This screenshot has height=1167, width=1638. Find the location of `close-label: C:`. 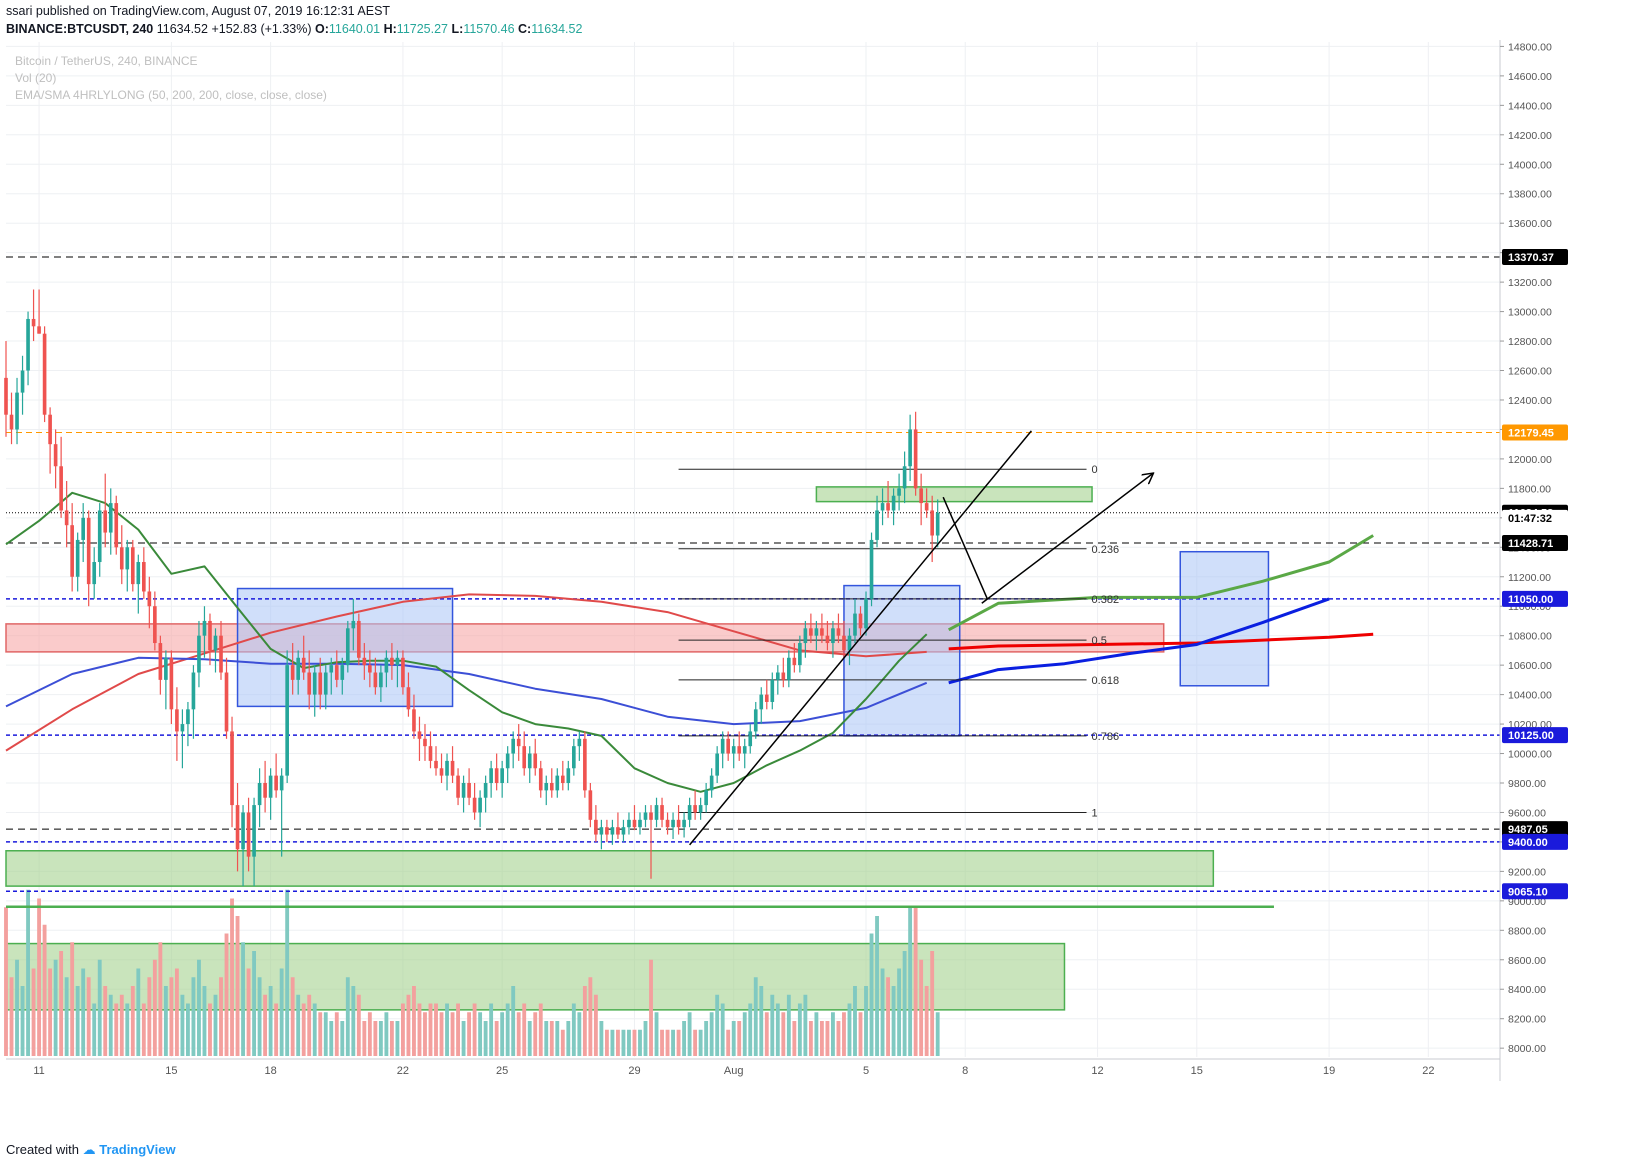

close-label: C: is located at coordinates (525, 29).